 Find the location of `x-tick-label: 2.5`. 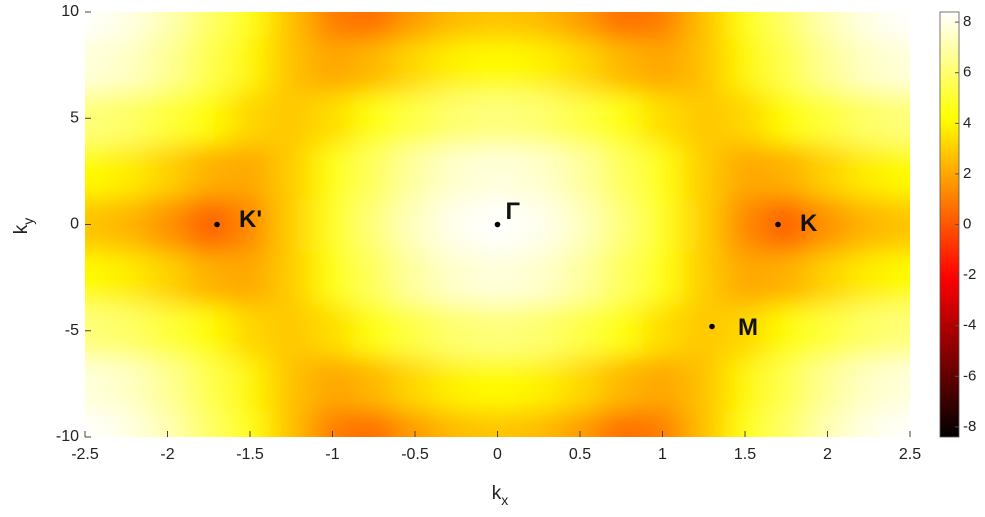

x-tick-label: 2.5 is located at coordinates (910, 454).